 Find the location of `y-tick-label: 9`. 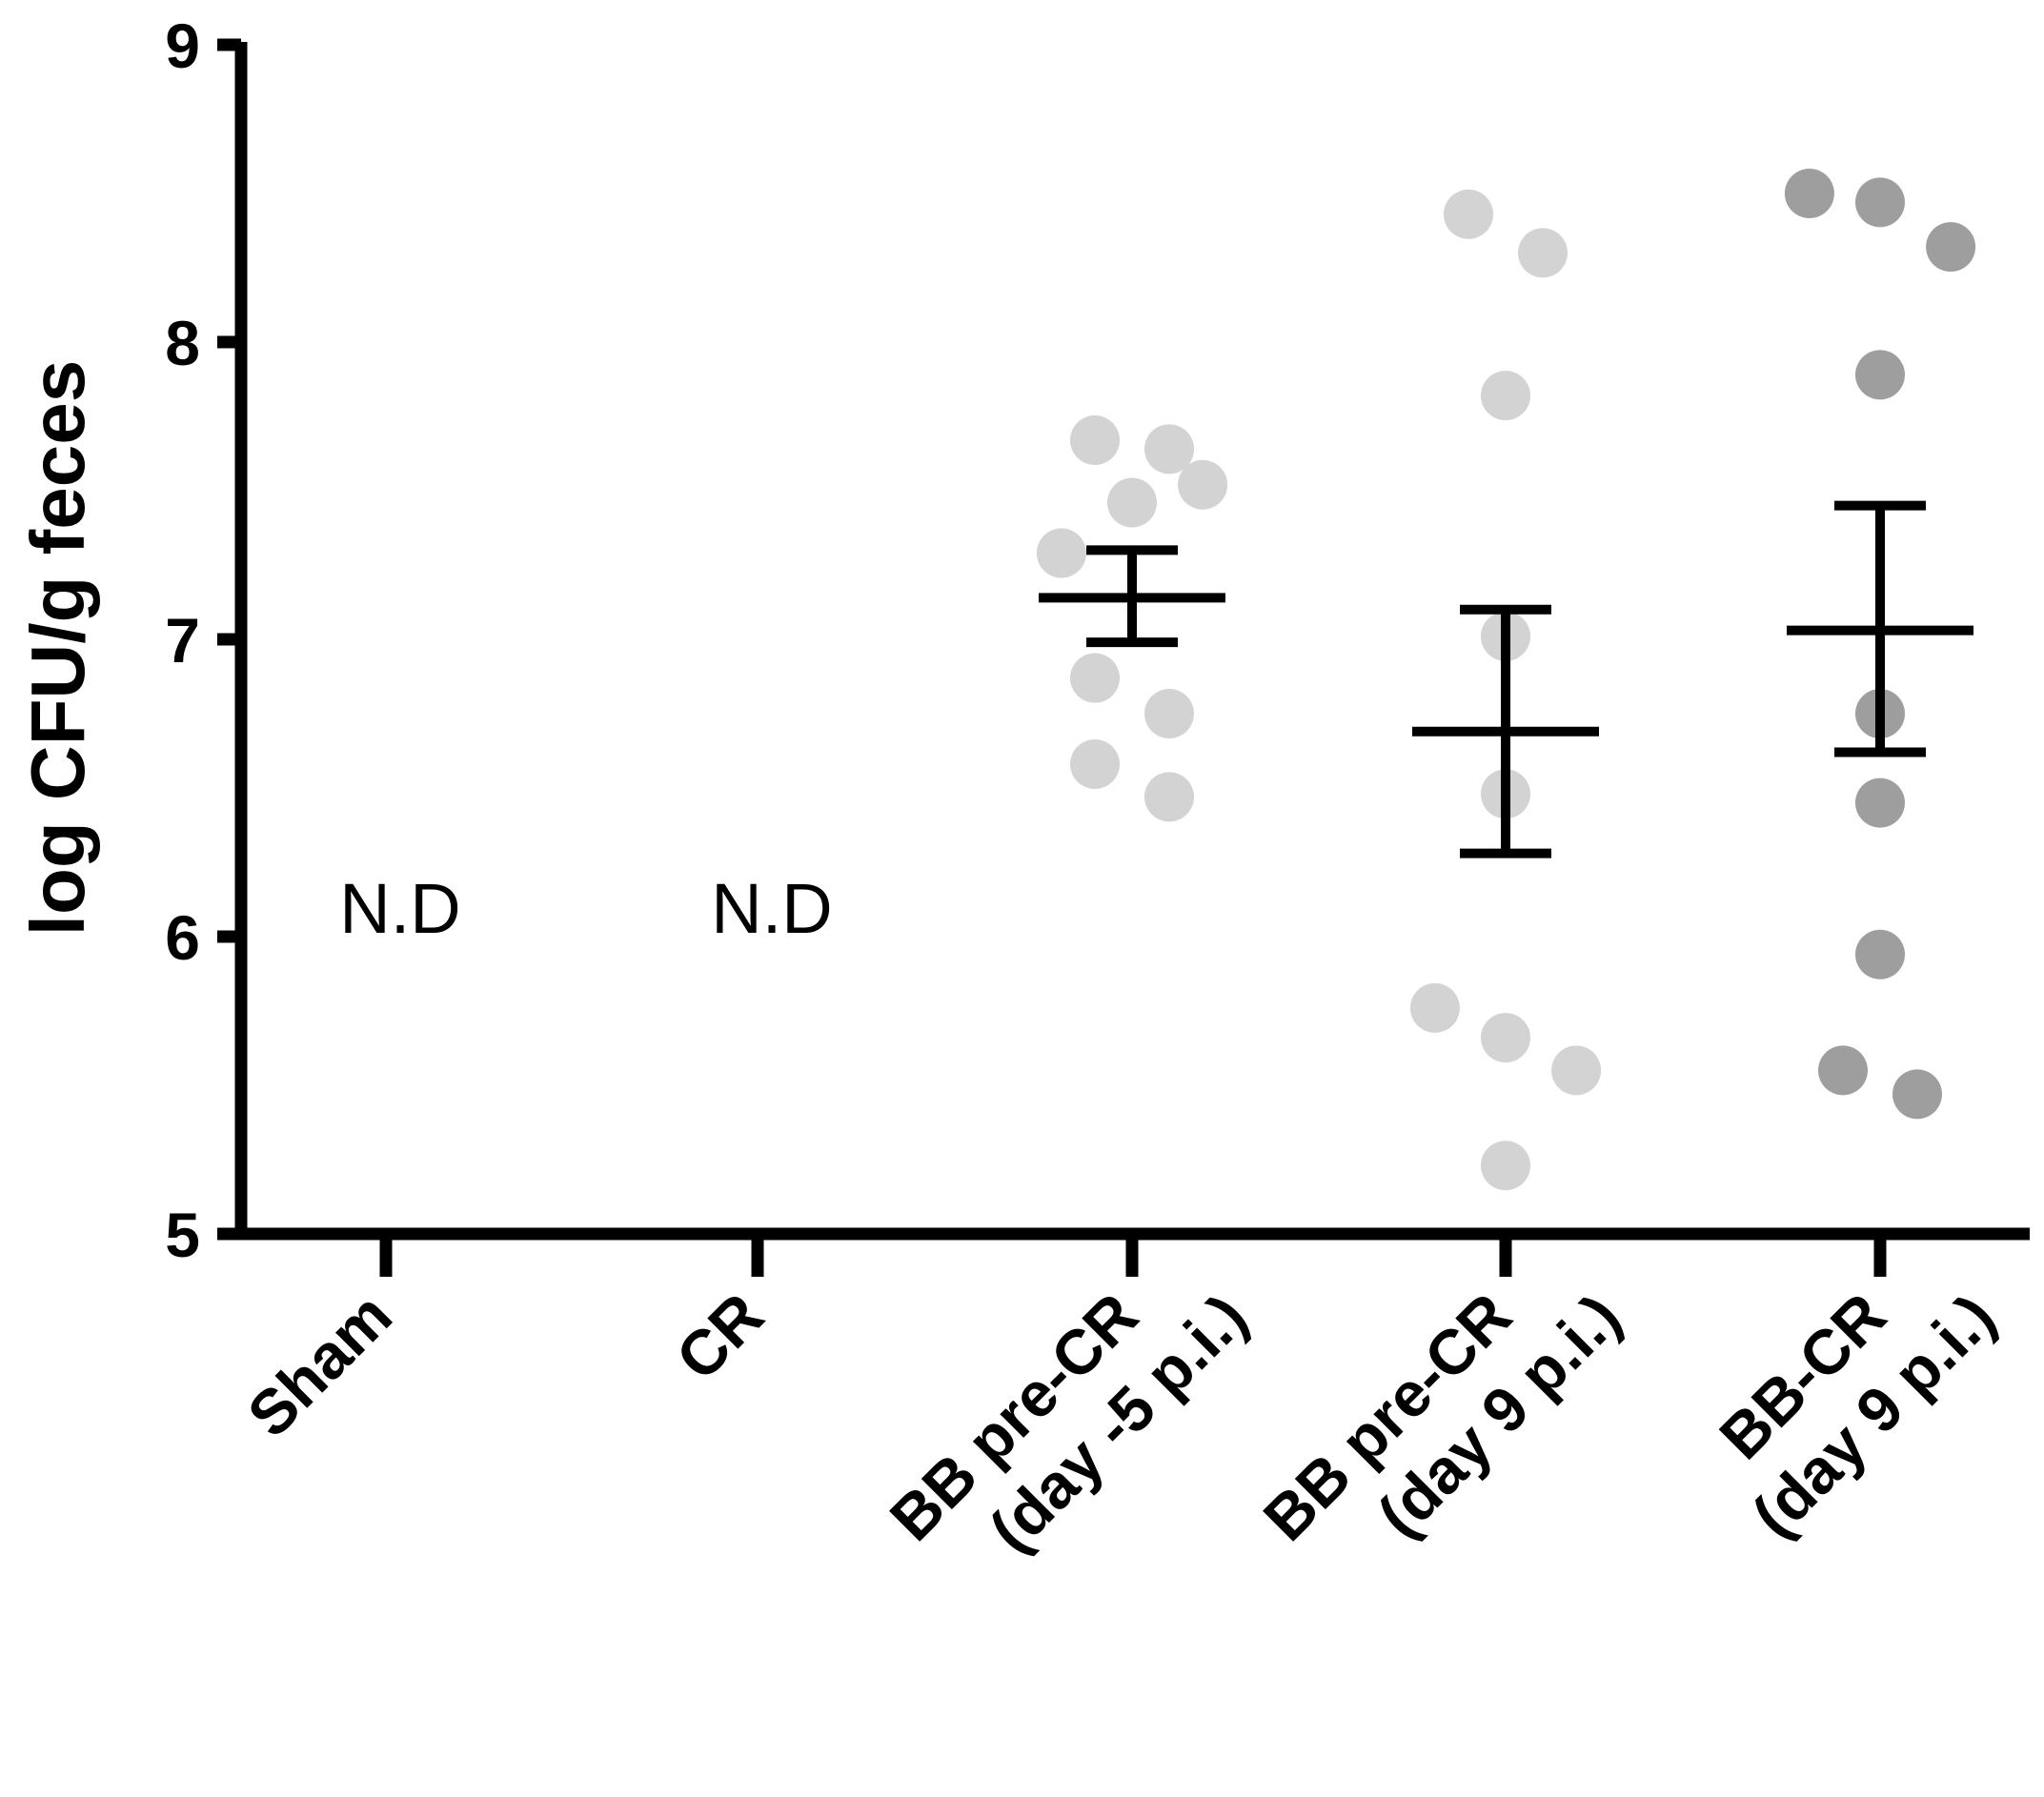

y-tick-label: 9 is located at coordinates (182, 45).